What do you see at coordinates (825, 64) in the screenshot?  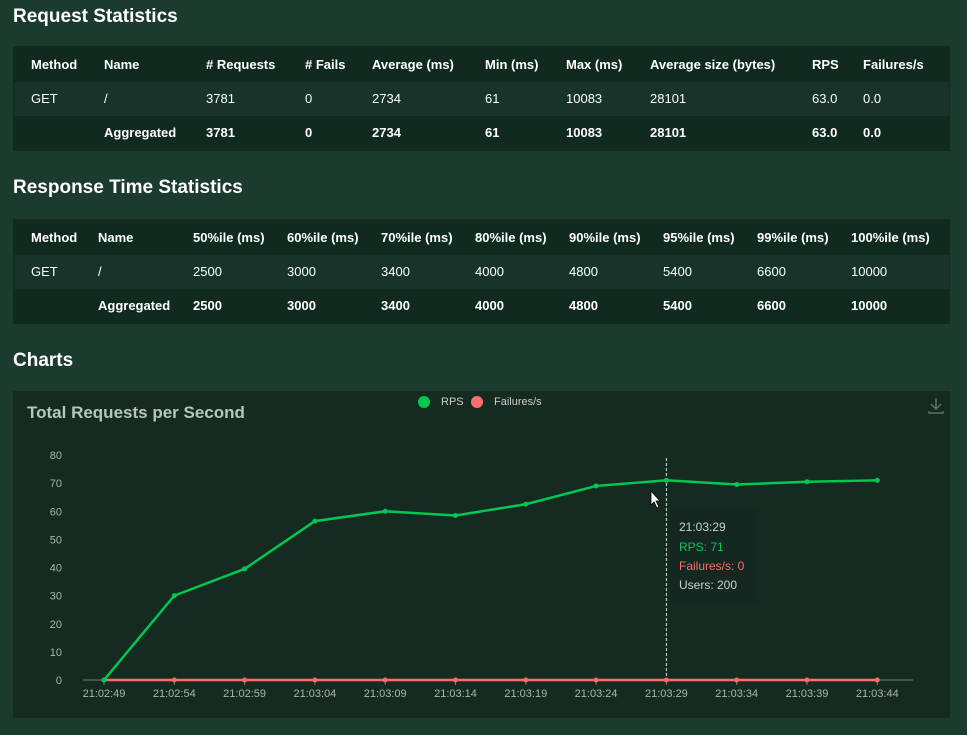 I see `column-header: RPS` at bounding box center [825, 64].